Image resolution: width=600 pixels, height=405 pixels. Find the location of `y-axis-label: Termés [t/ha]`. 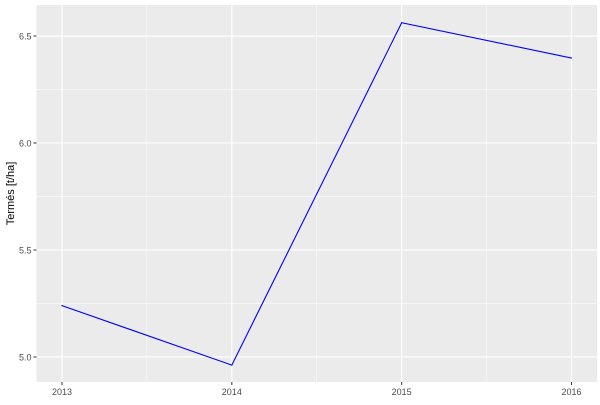

y-axis-label: Termés [t/ha] is located at coordinates (11, 194).